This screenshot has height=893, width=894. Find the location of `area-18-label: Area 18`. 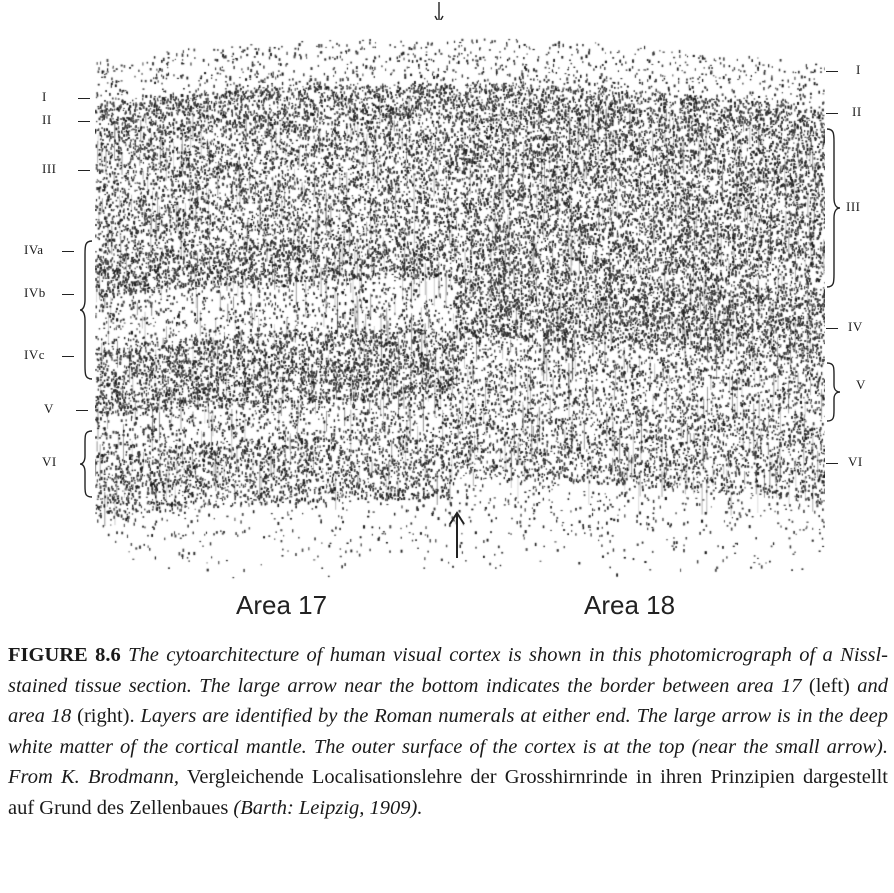

area-18-label: Area 18 is located at coordinates (630, 605).